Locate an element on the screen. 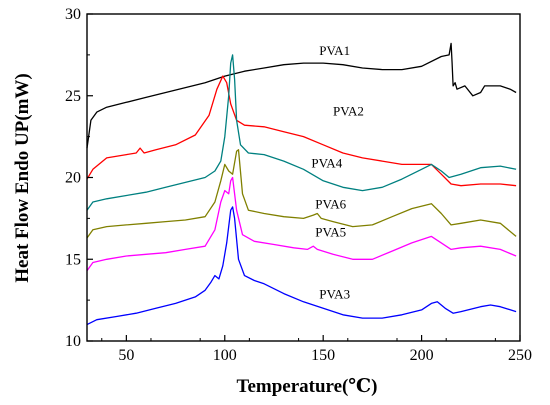  y-tick-label: 30 is located at coordinates (73, 14).